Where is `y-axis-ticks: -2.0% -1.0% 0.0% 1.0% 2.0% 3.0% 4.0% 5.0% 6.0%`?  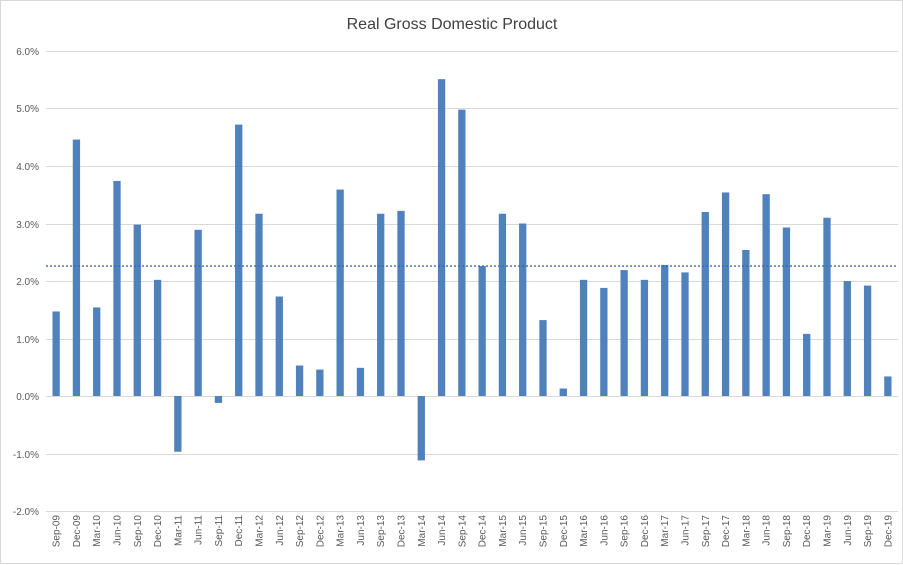 y-axis-ticks: -2.0% -1.0% 0.0% 1.0% 2.0% 3.0% 4.0% 5.0% 6.0% is located at coordinates (26, 282).